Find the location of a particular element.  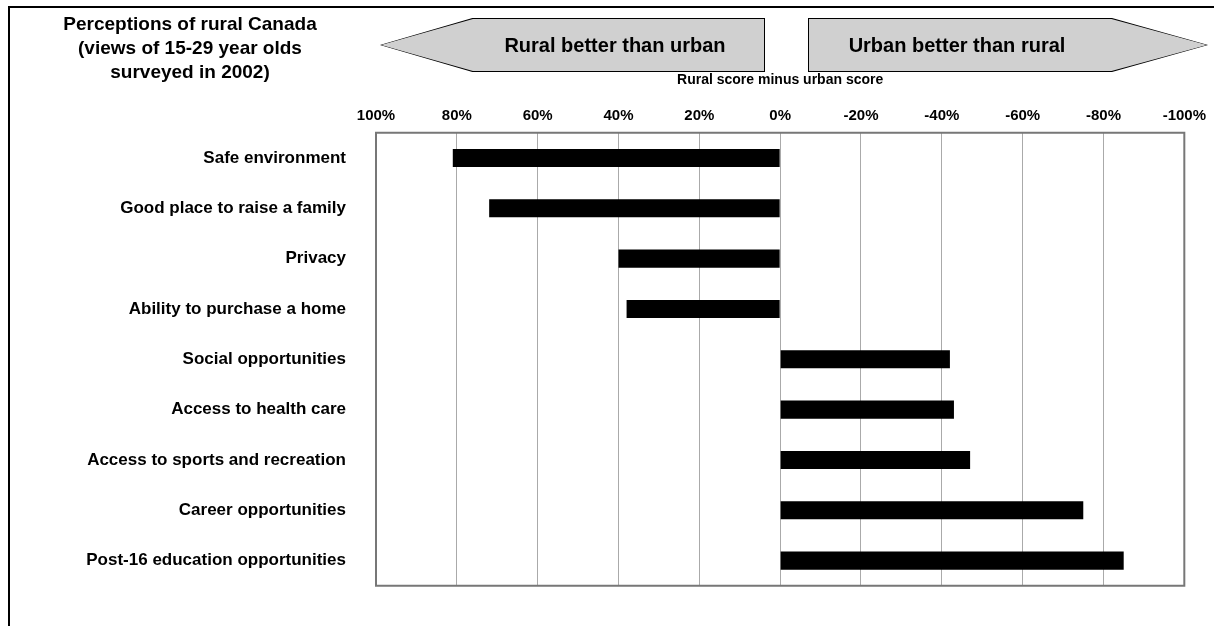

y-tick-label: Ability to purchase a home is located at coordinates (237, 308).